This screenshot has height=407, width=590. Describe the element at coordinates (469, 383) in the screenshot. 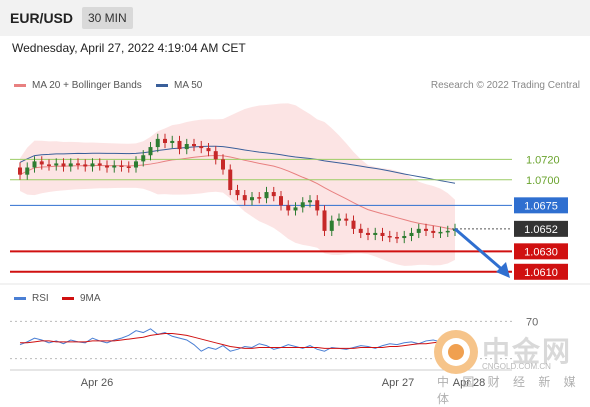

I see `x-tick-label: Apr 28` at that location.